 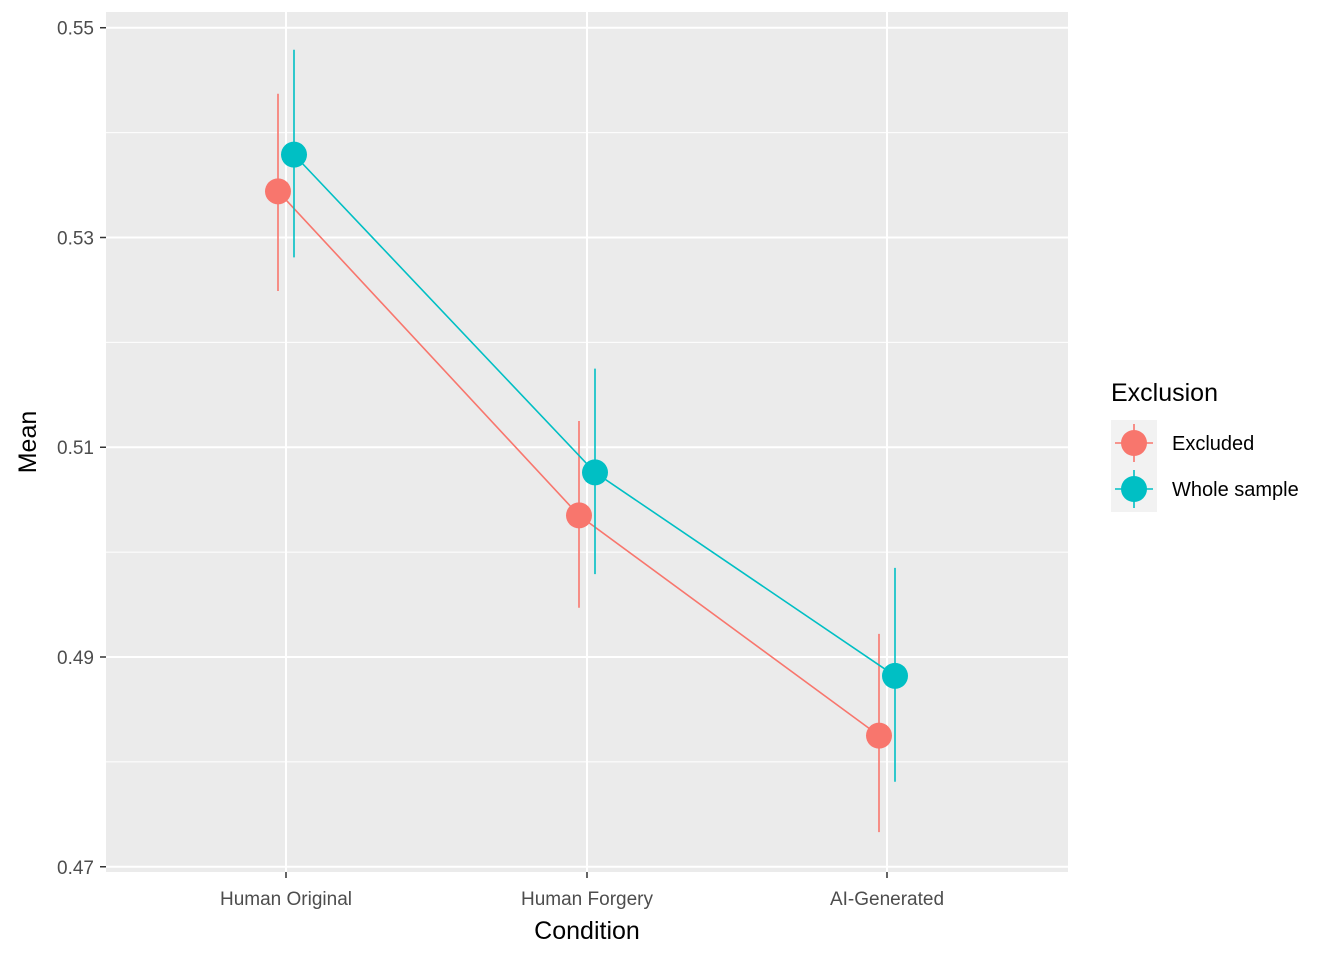 What do you see at coordinates (286, 899) in the screenshot?
I see `x-tick-label: Human Original` at bounding box center [286, 899].